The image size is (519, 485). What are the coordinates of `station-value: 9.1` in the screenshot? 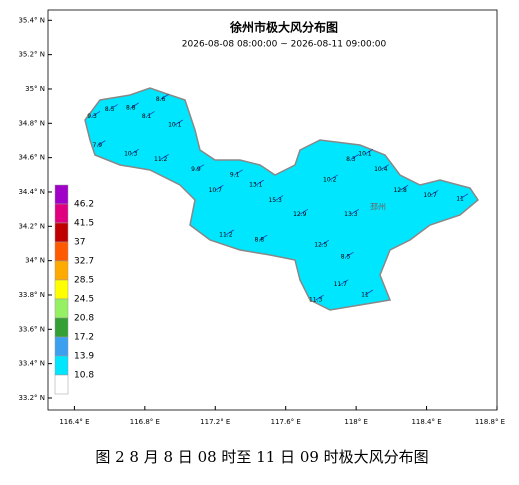 It's located at (235, 174).